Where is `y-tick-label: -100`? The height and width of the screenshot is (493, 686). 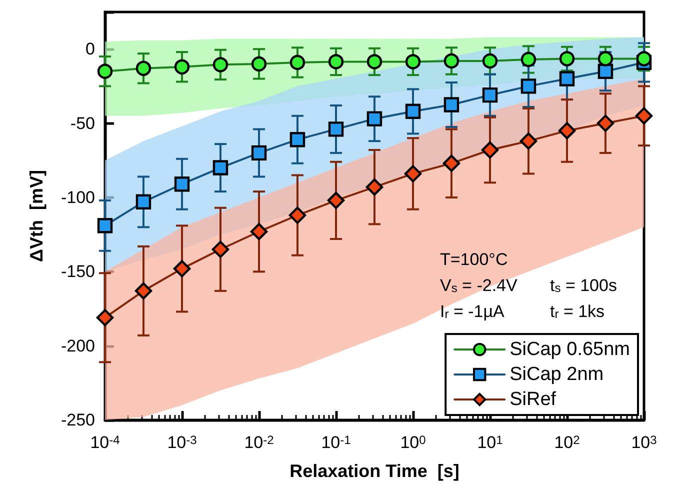 y-tick-label: -100 is located at coordinates (75, 197).